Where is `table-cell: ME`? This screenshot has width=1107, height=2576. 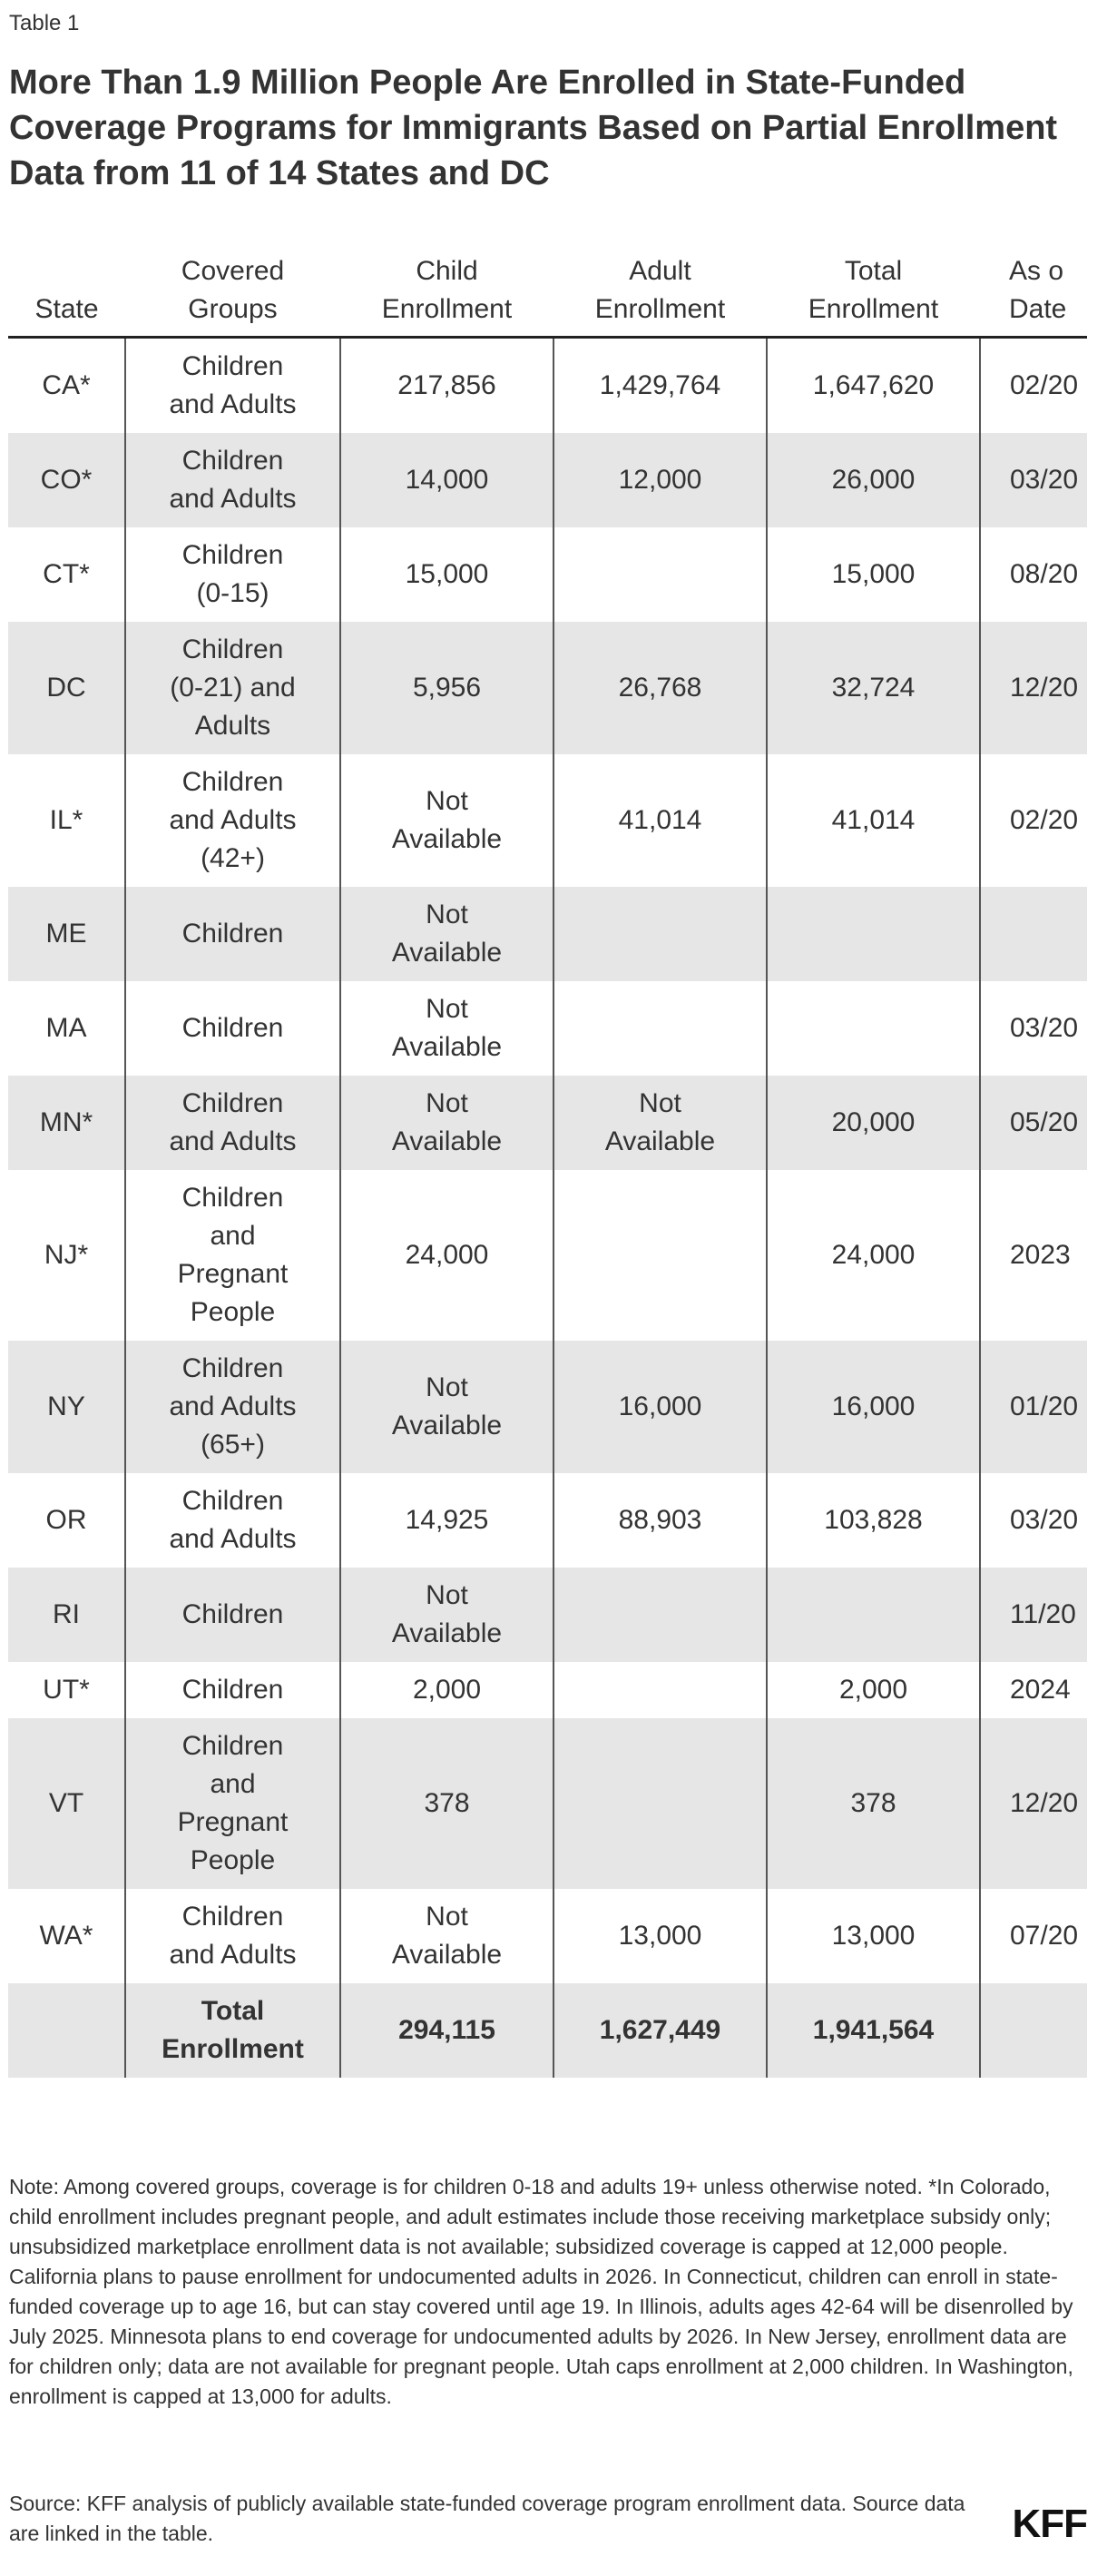 table-cell: ME is located at coordinates (66, 934).